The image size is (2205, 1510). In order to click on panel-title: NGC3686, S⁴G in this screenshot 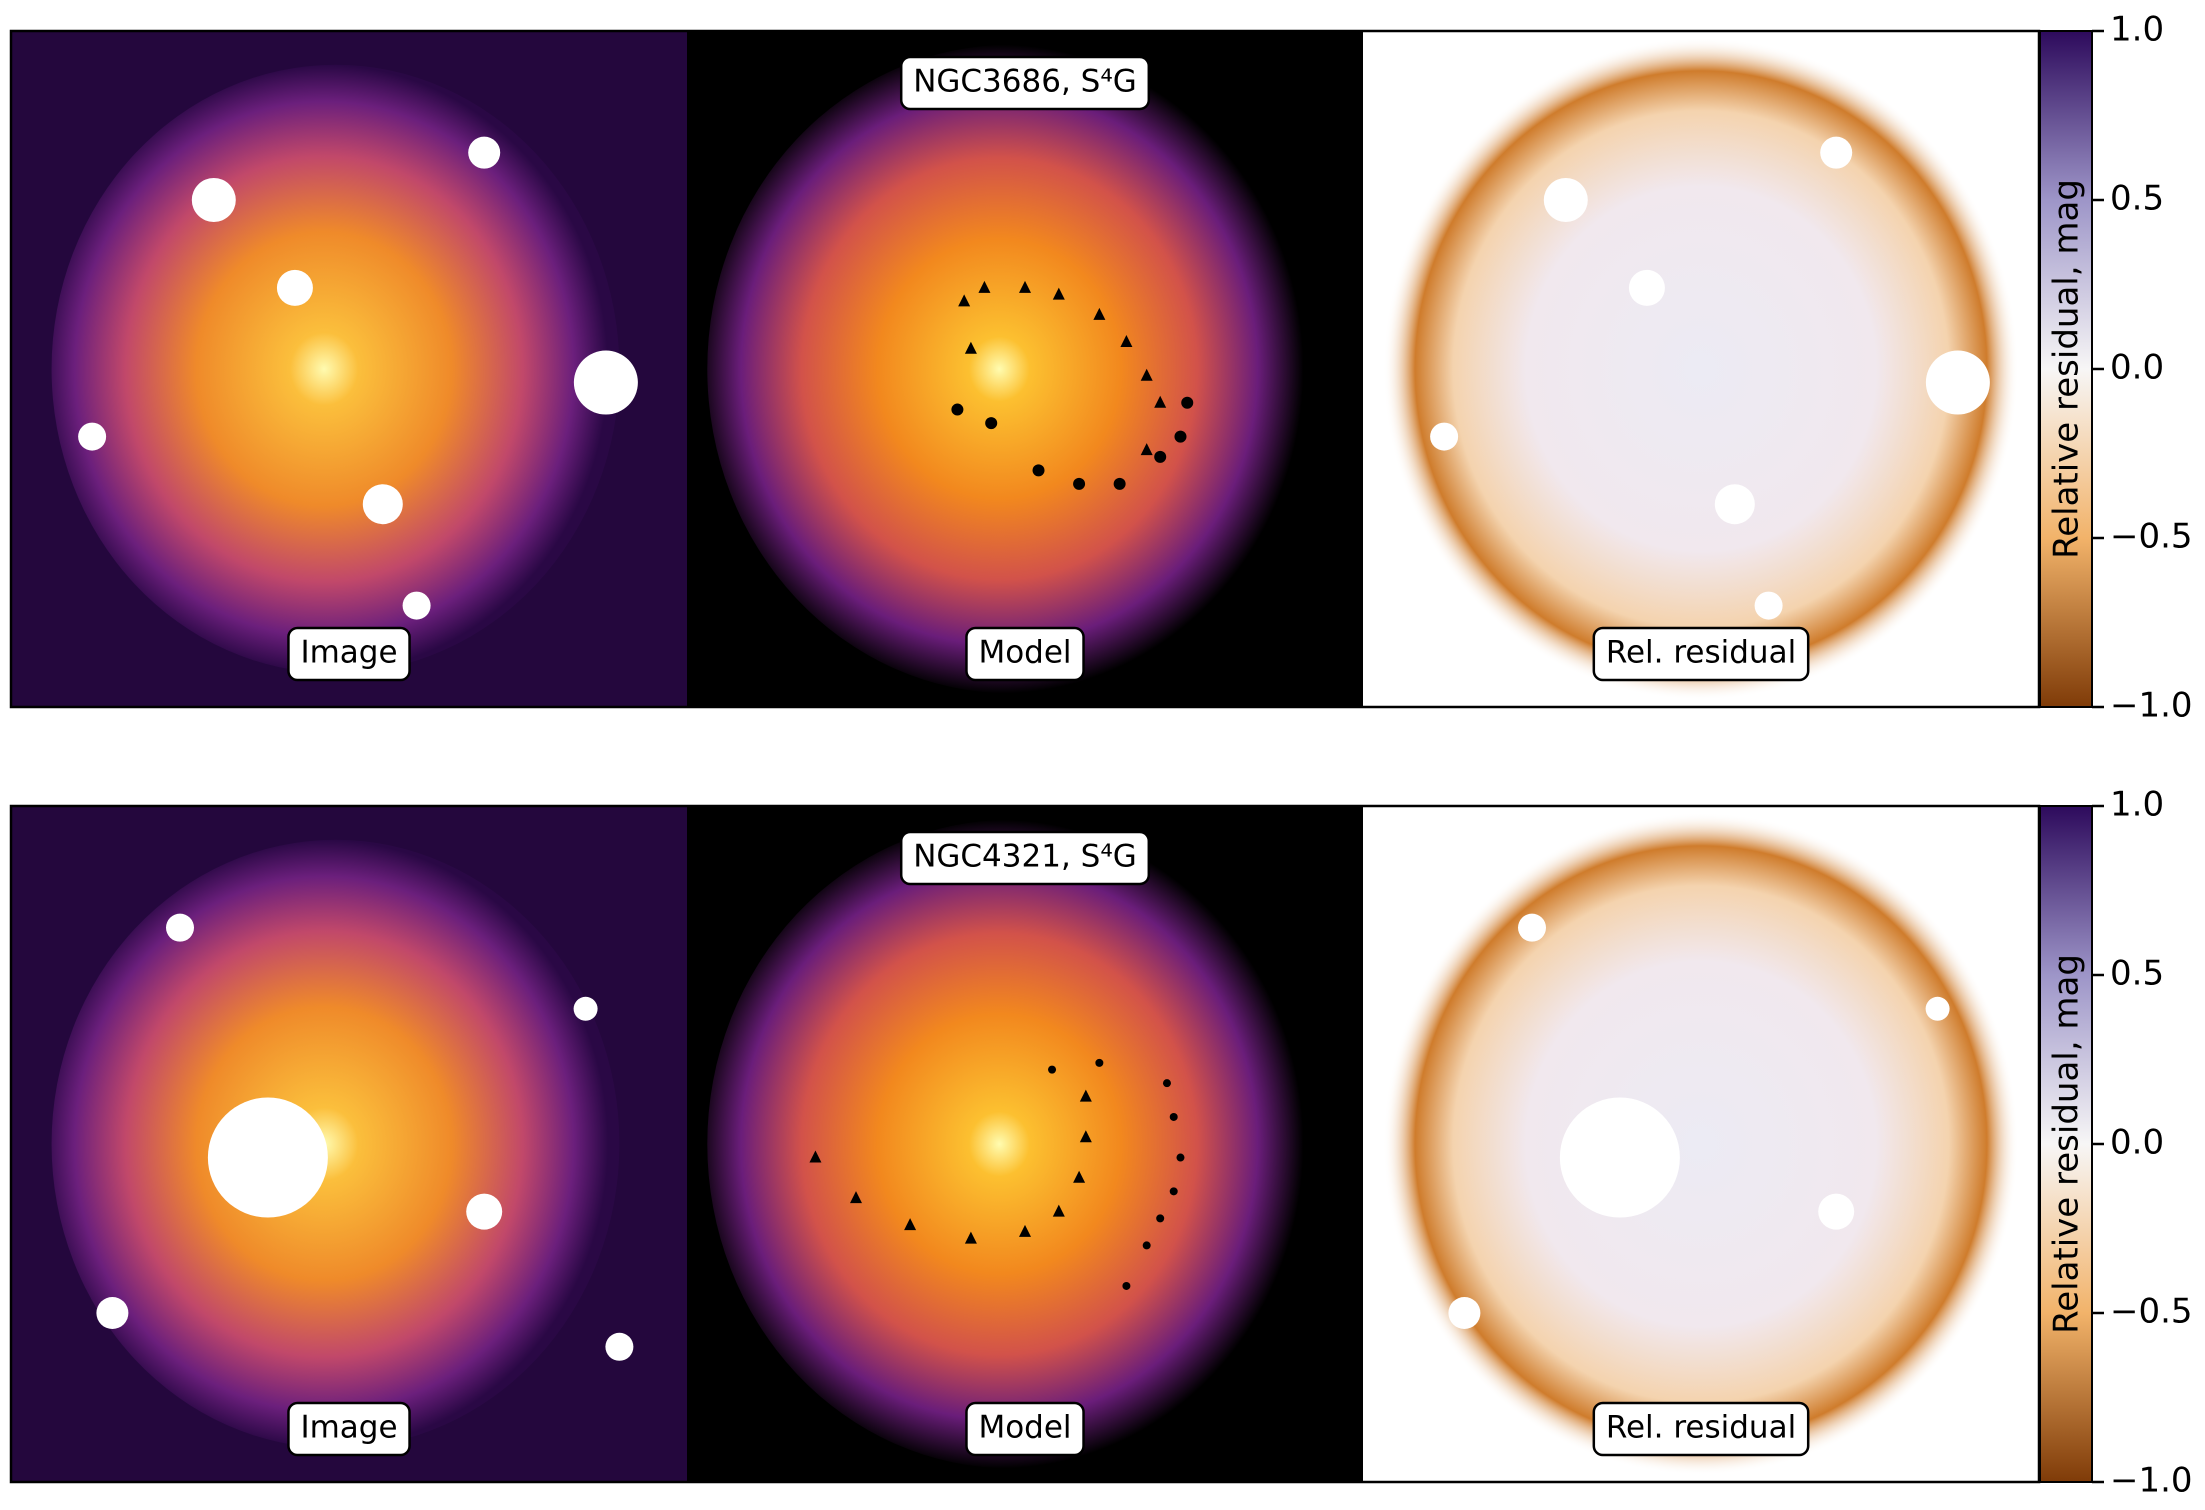, I will do `click(1025, 82)`.